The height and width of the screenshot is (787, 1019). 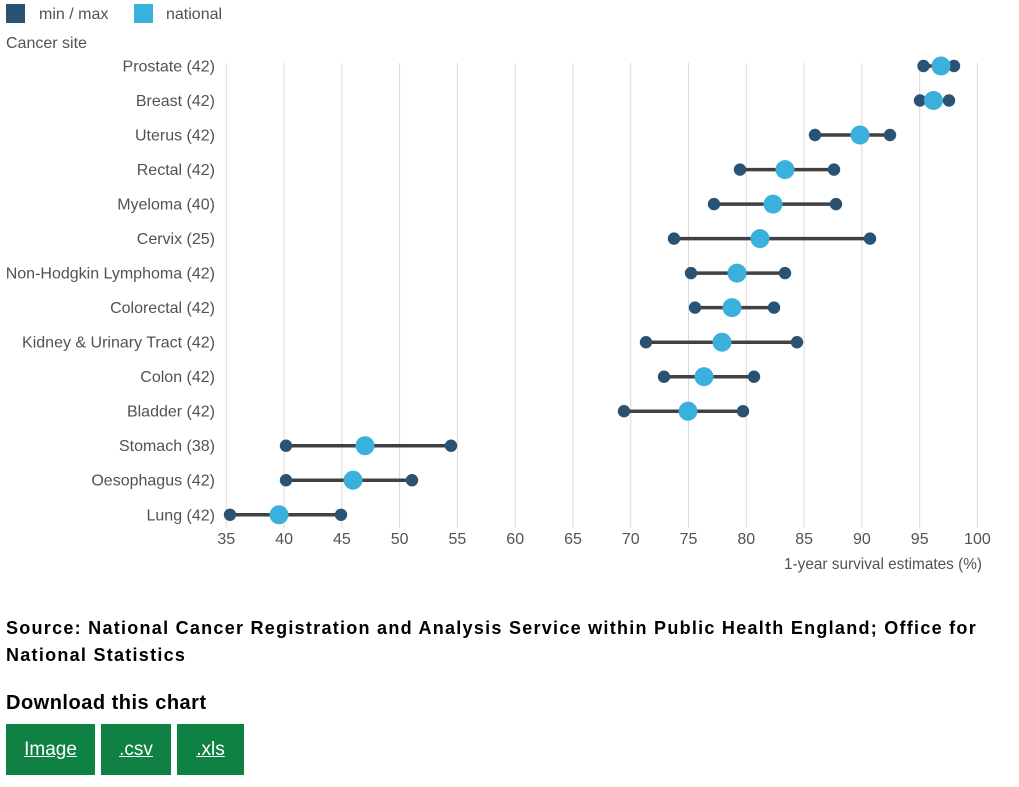 What do you see at coordinates (194, 14) in the screenshot?
I see `svg-text: national` at bounding box center [194, 14].